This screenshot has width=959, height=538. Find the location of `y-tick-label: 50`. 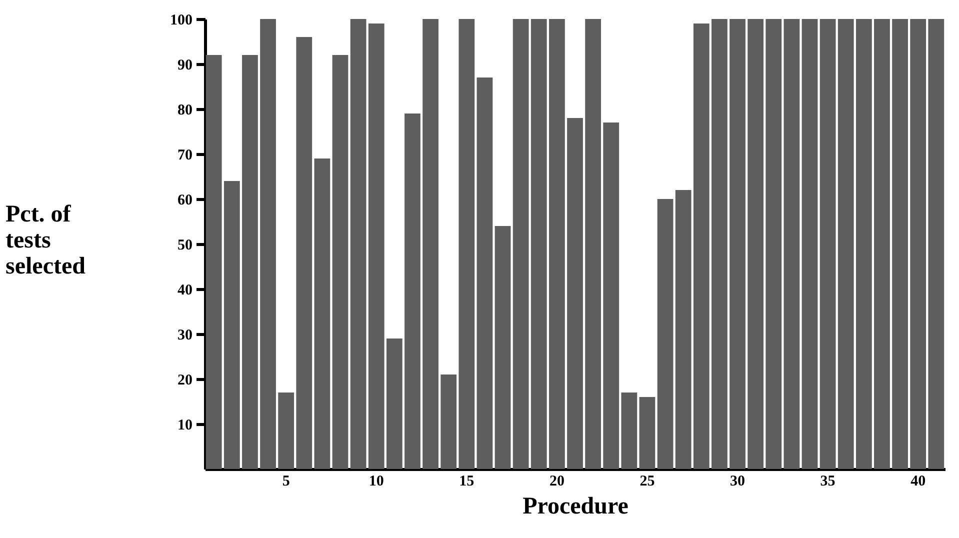

y-tick-label: 50 is located at coordinates (185, 246).